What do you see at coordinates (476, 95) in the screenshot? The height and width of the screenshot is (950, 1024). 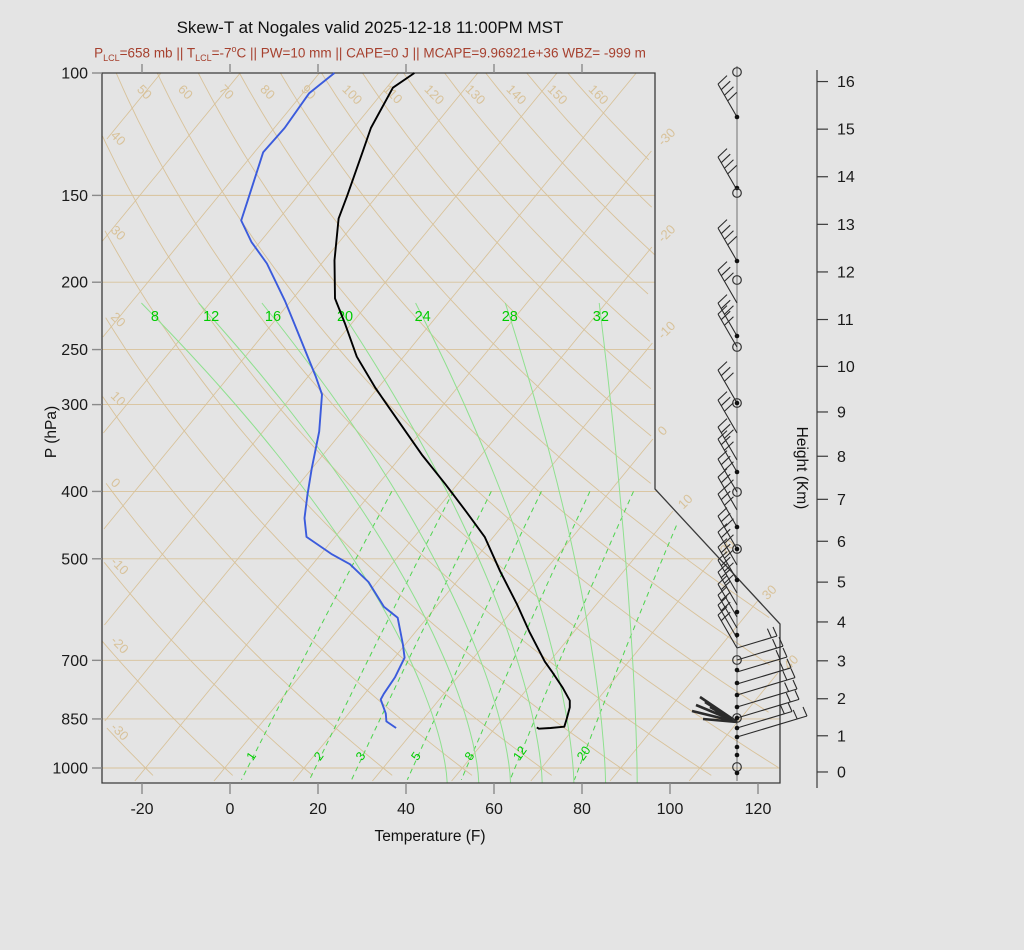 I see `svg-text: 130` at bounding box center [476, 95].